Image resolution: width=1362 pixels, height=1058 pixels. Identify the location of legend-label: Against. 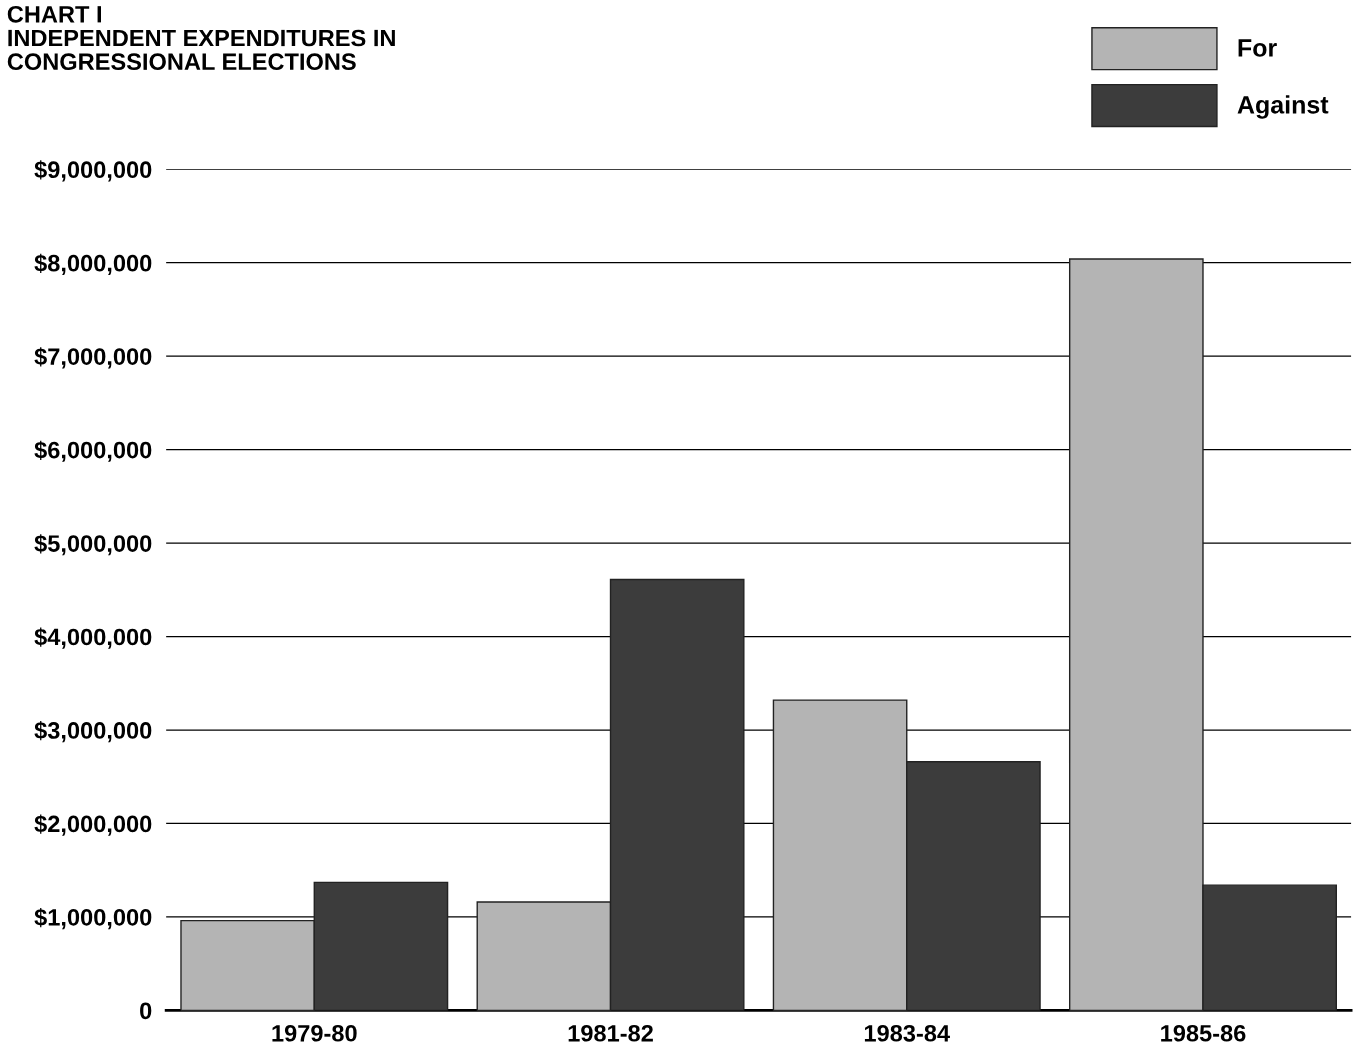
(1283, 107).